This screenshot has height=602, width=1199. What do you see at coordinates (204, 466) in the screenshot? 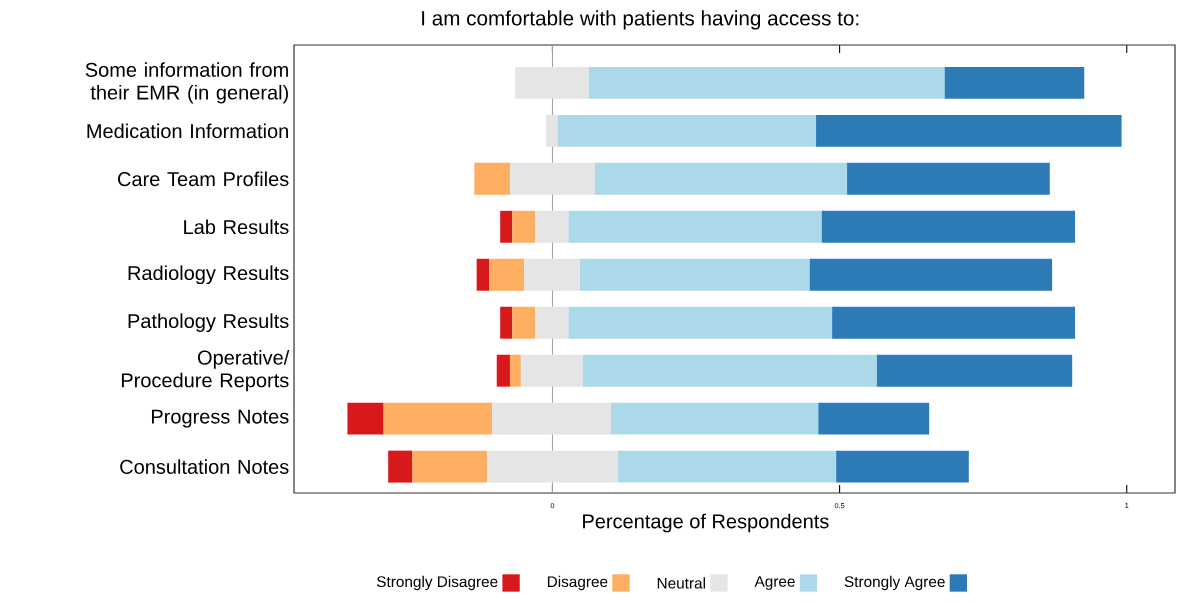
I see `y-tick-label: Consultation Notes` at bounding box center [204, 466].